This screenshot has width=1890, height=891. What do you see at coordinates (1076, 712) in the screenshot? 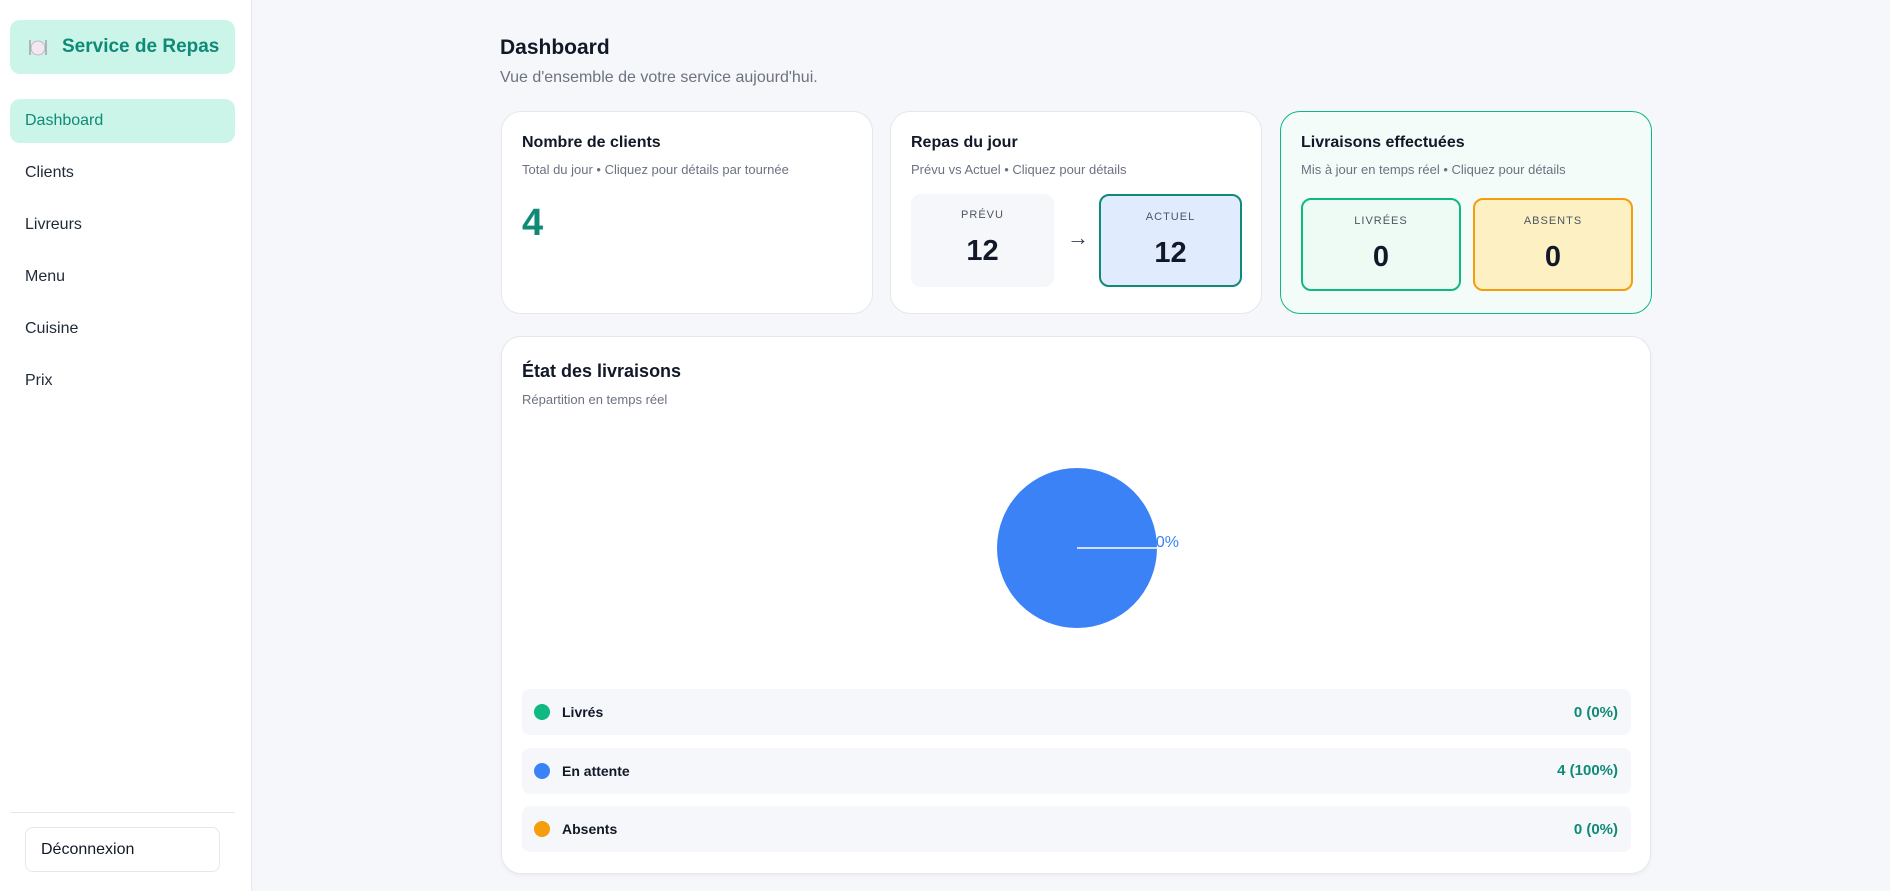
I see `legend-row: Livrés 0 (0%)` at bounding box center [1076, 712].